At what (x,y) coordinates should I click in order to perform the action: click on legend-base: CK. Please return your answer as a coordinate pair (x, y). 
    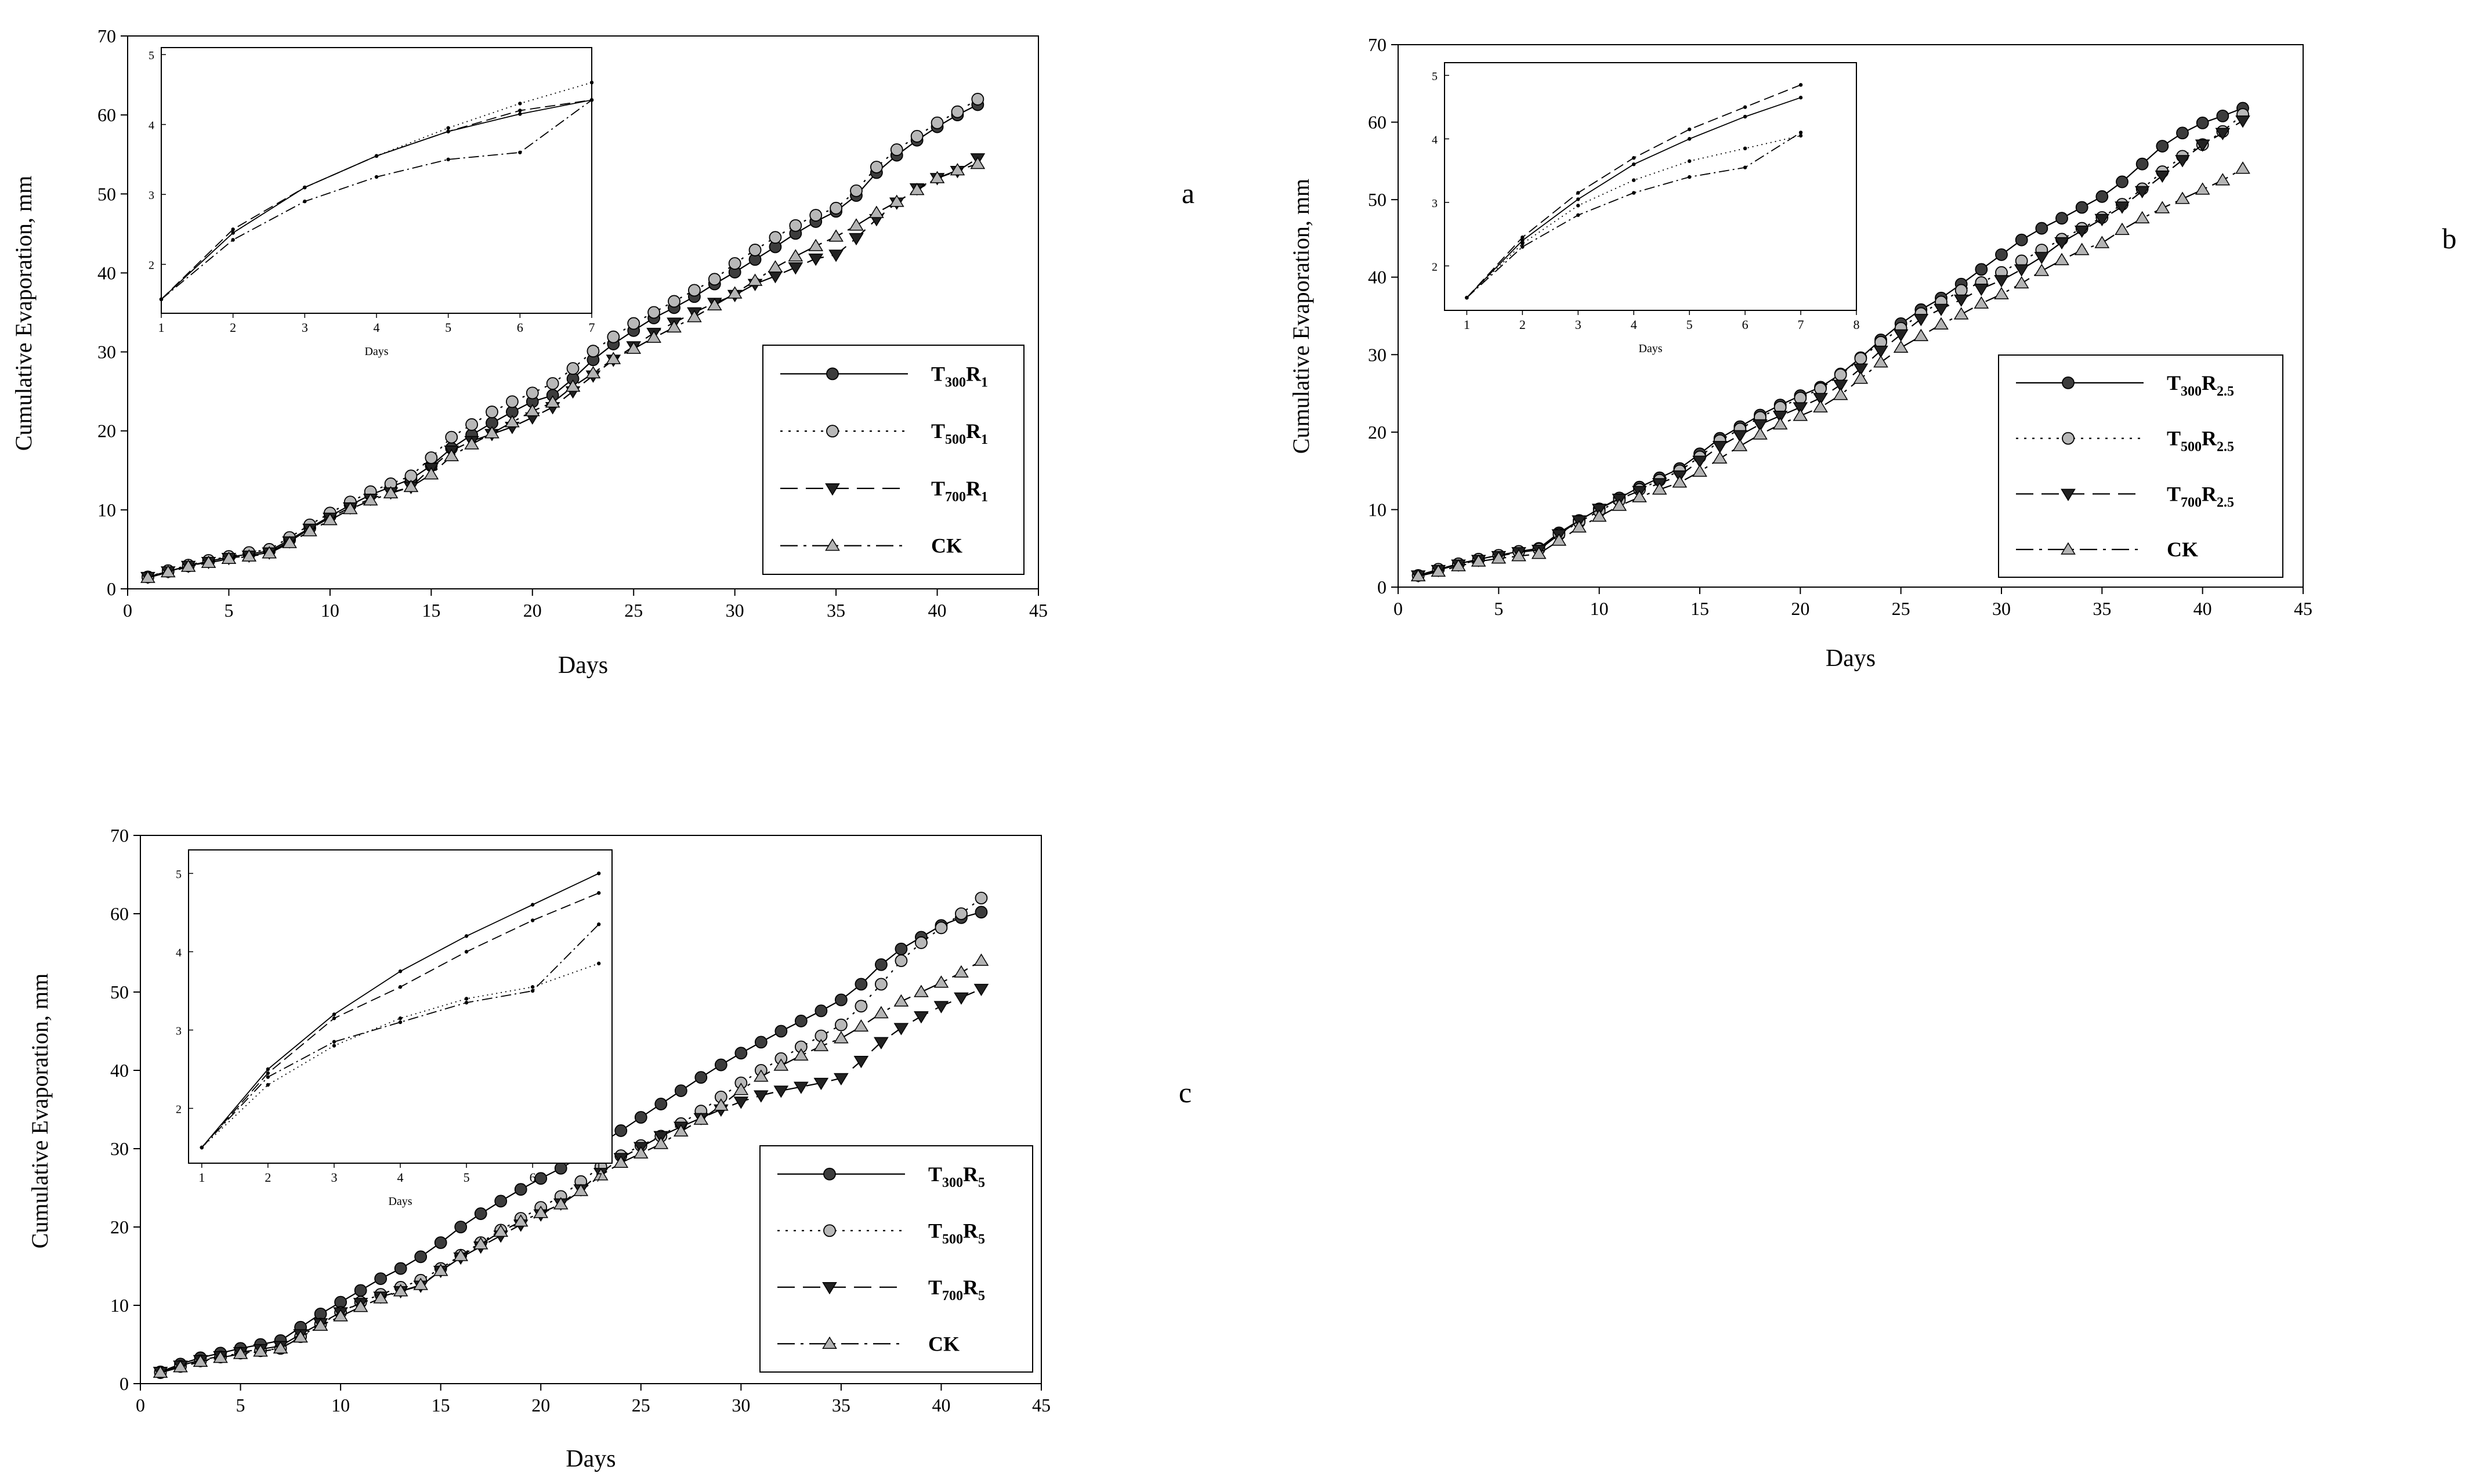
    Looking at the image, I should click on (2182, 549).